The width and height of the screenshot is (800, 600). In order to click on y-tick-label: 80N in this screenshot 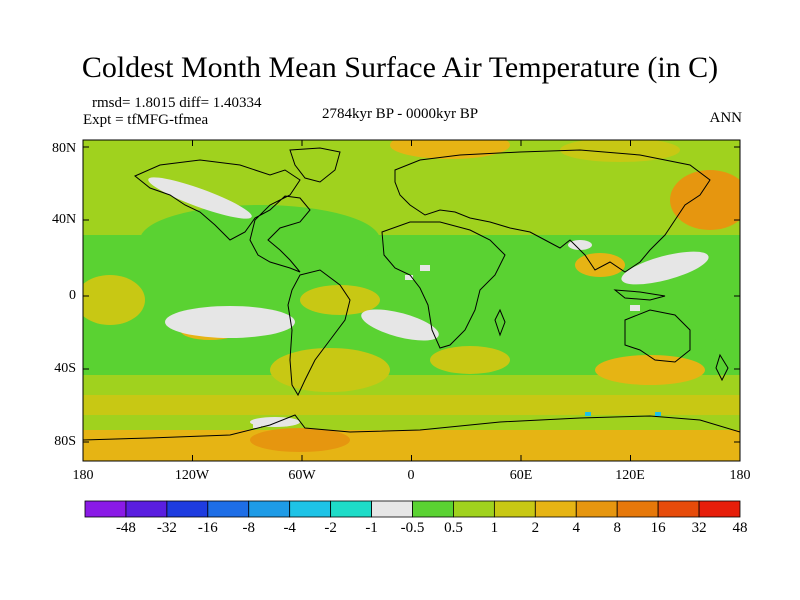, I will do `click(64, 148)`.